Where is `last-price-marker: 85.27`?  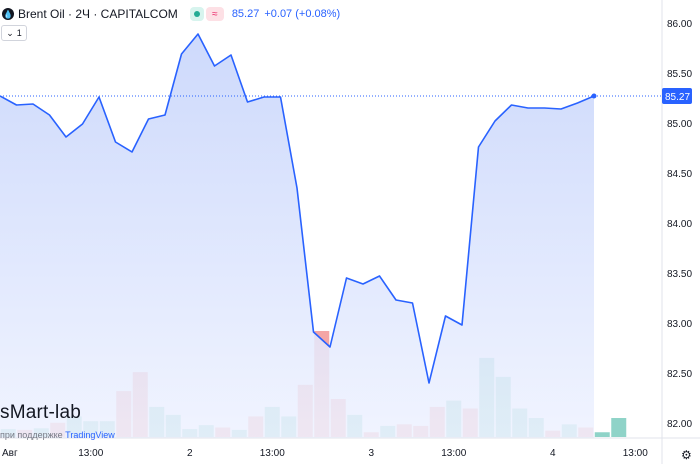
last-price-marker: 85.27 is located at coordinates (346, 96).